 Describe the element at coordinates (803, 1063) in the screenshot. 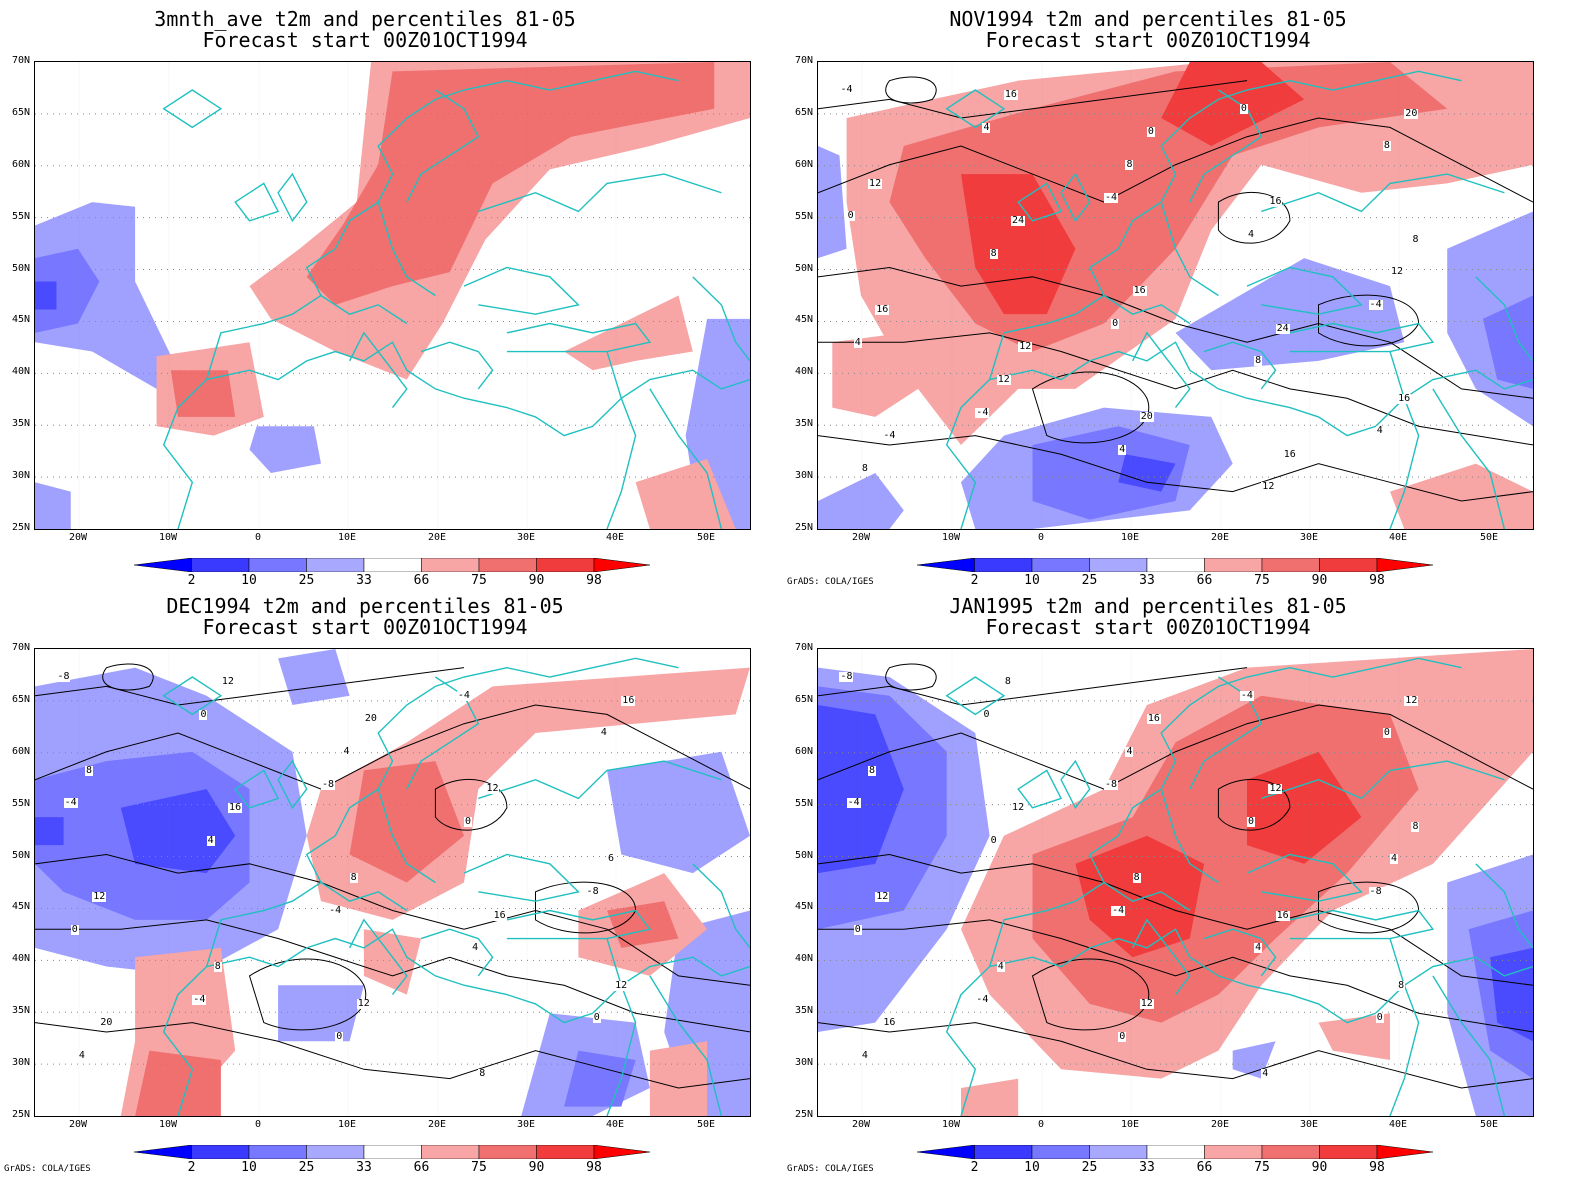

I see `latitude-label: 30N` at that location.